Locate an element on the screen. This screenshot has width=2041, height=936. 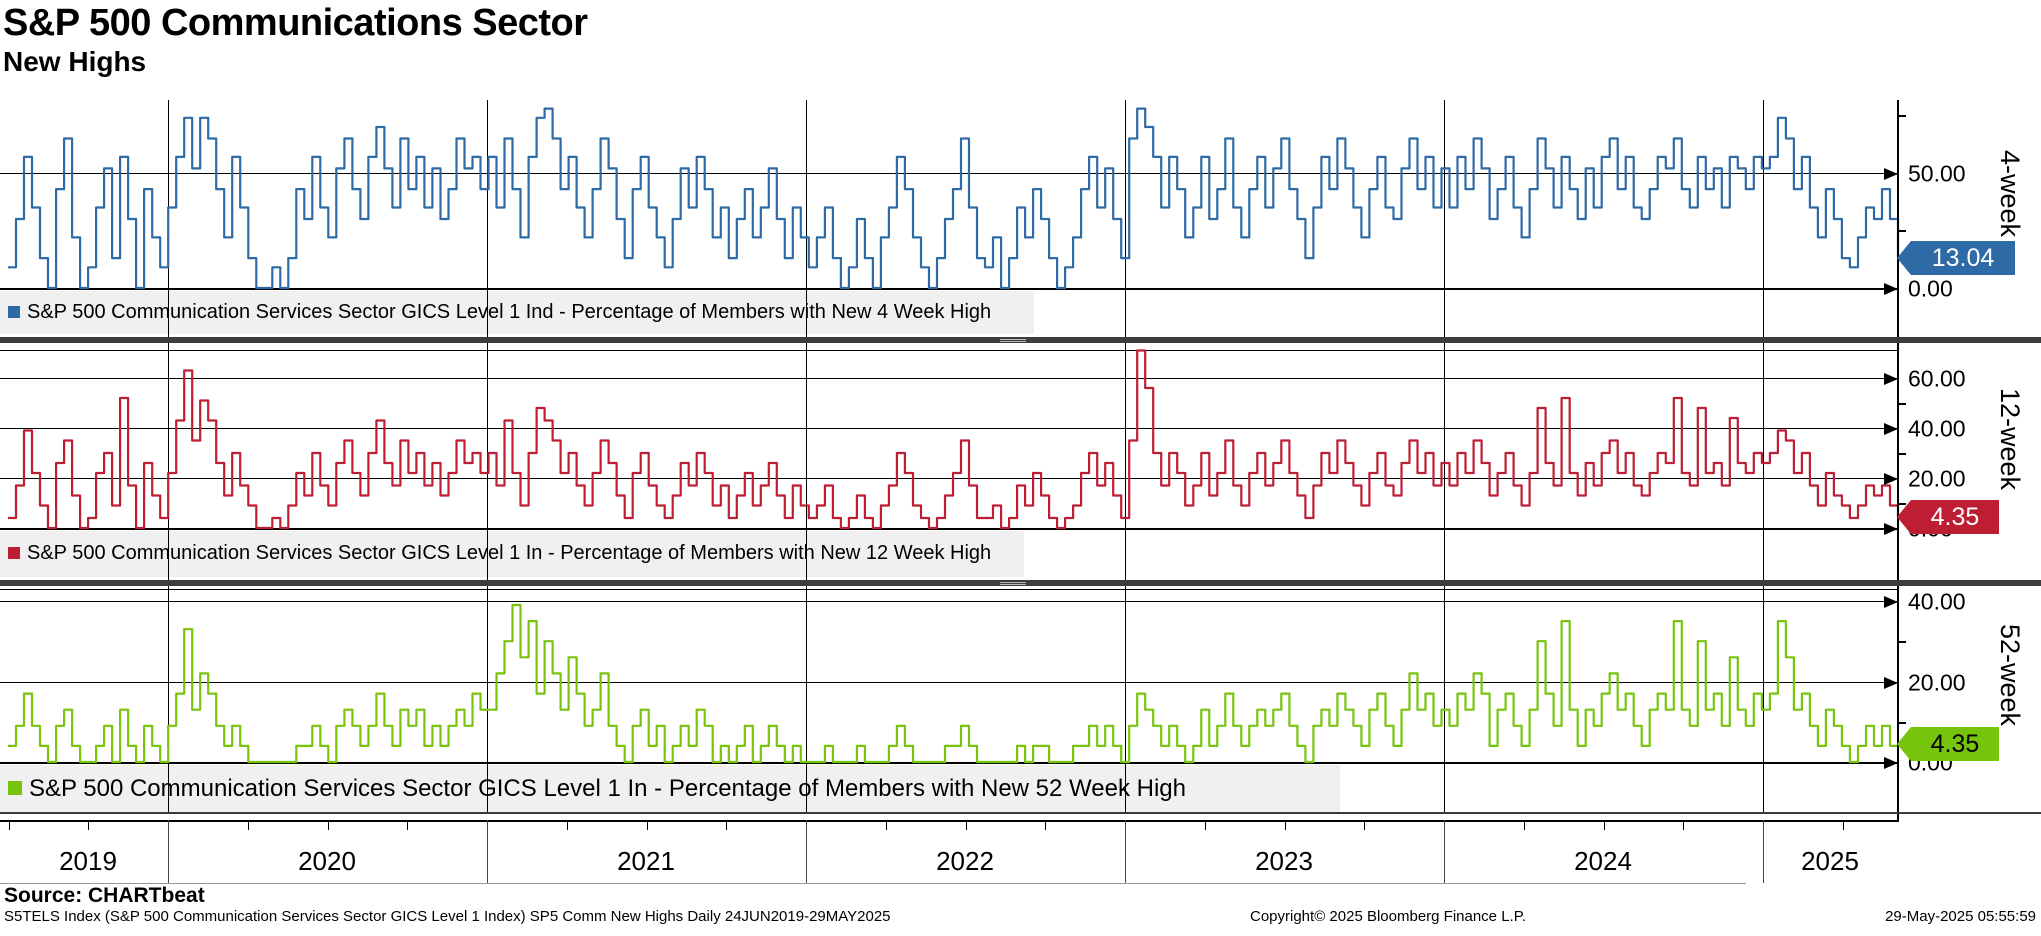
axis-title-52-week: 52-week is located at coordinates (2010, 675).